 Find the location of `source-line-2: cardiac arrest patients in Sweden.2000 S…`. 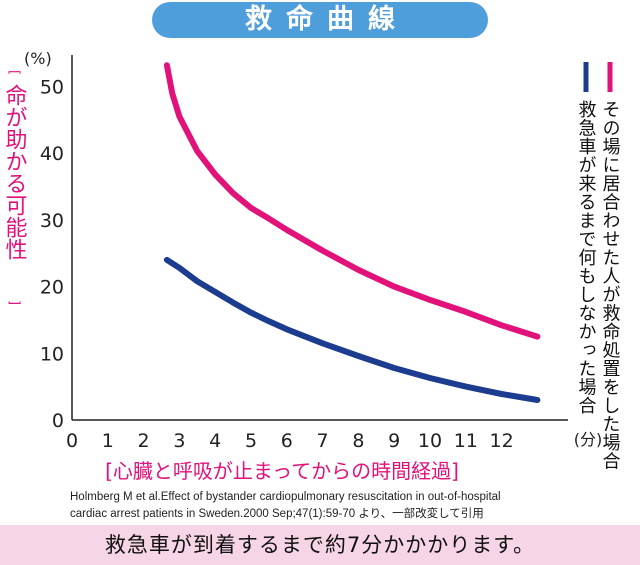

source-line-2: cardiac arrest patients in Sweden.2000 S… is located at coordinates (277, 513).